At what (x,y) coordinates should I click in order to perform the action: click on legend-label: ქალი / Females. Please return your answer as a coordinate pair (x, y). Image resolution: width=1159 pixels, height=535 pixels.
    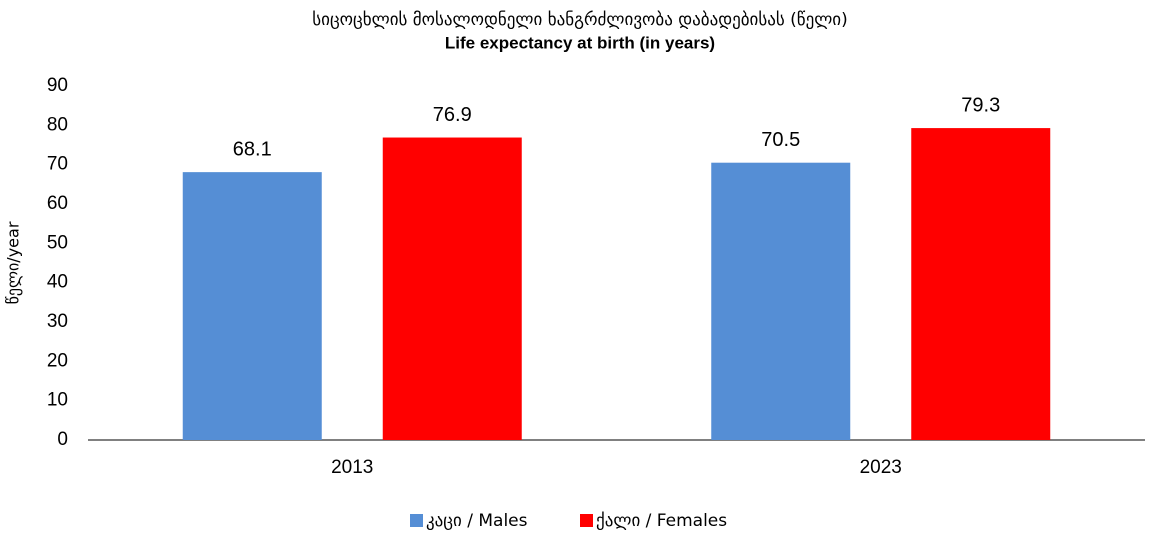
    Looking at the image, I should click on (661, 521).